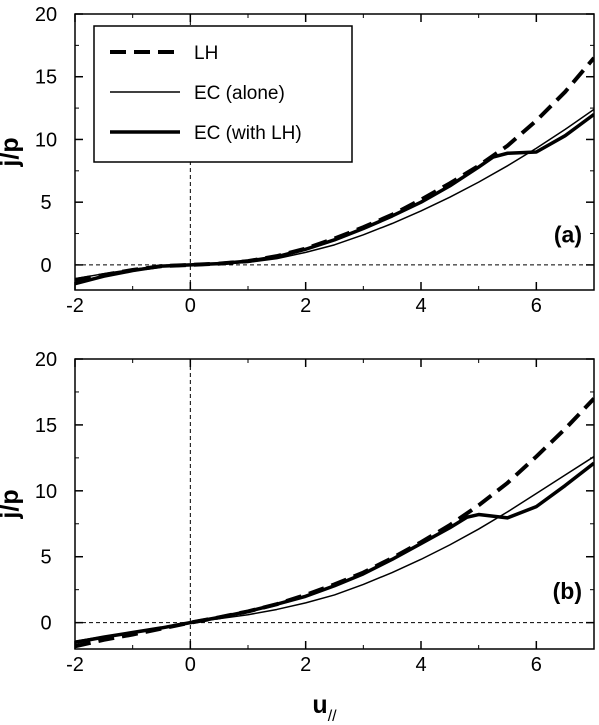  What do you see at coordinates (206, 53) in the screenshot?
I see `legend-entry-label: LH` at bounding box center [206, 53].